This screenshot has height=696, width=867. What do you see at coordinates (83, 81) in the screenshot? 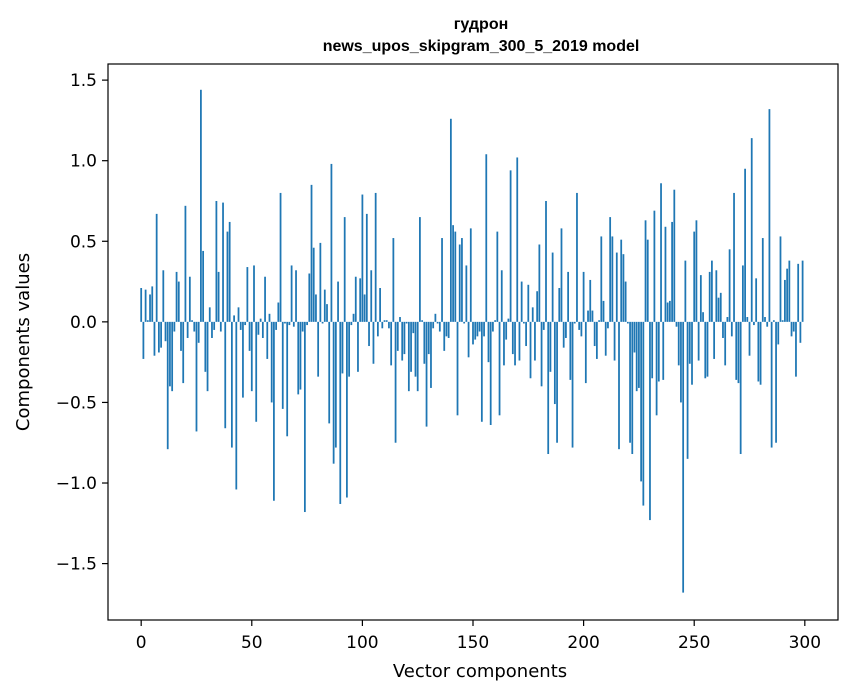
I see `y-tick-label: 1.5` at bounding box center [83, 81].